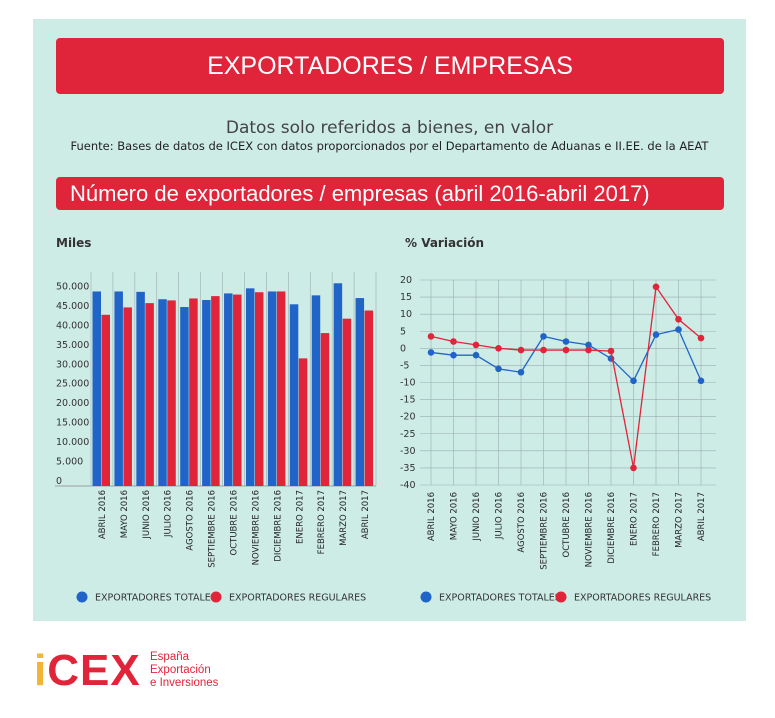 The width and height of the screenshot is (775, 718). What do you see at coordinates (408, 451) in the screenshot?
I see `y-tick-label: -30` at bounding box center [408, 451].